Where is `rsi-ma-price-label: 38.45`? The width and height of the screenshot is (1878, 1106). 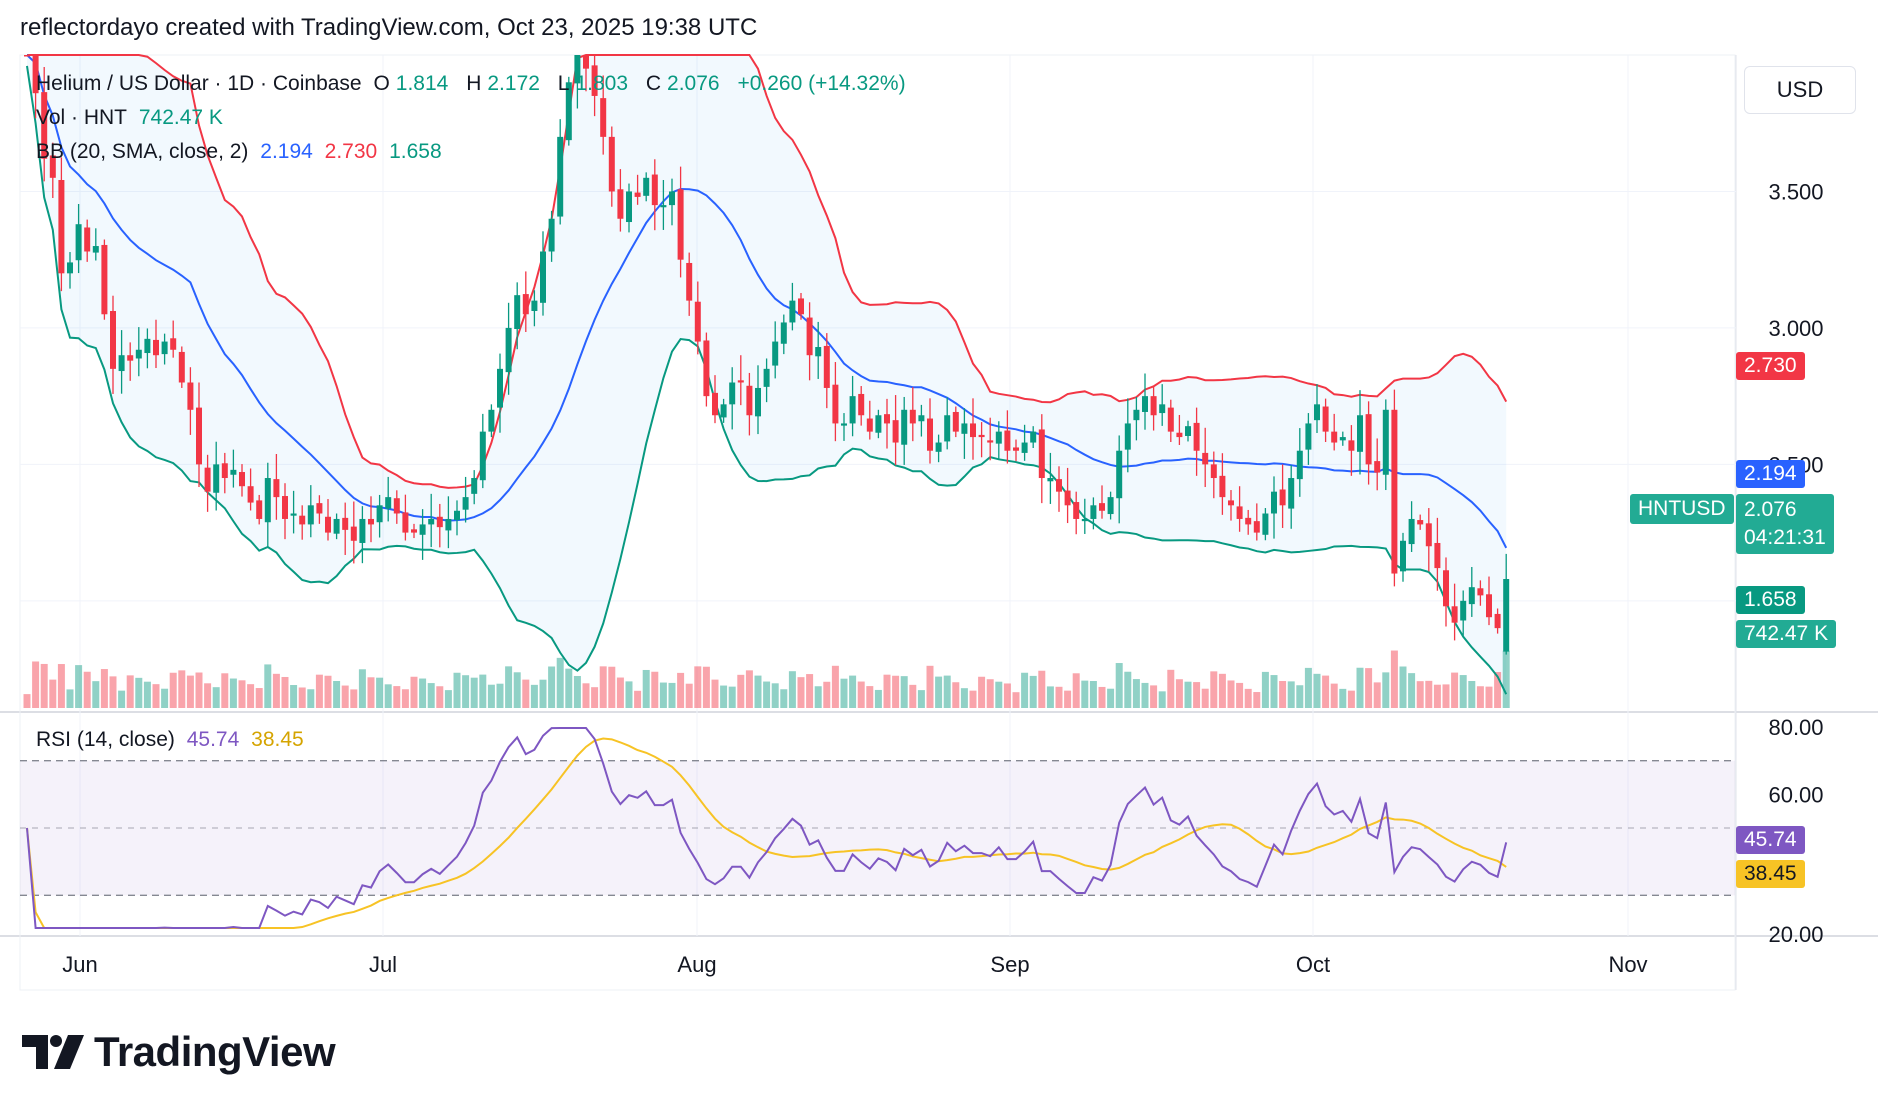 rsi-ma-price-label: 38.45 is located at coordinates (1770, 874).